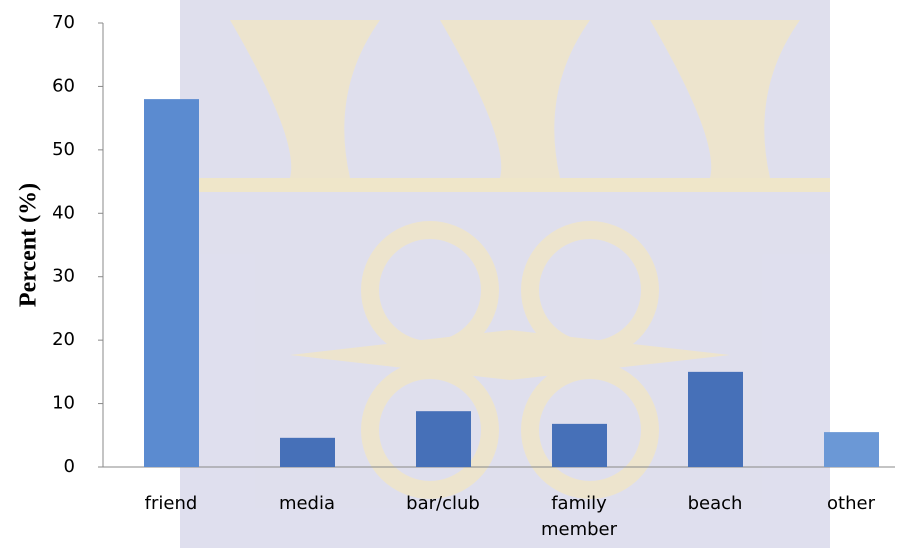  What do you see at coordinates (69, 466) in the screenshot?
I see `y-tick-label: 0` at bounding box center [69, 466].